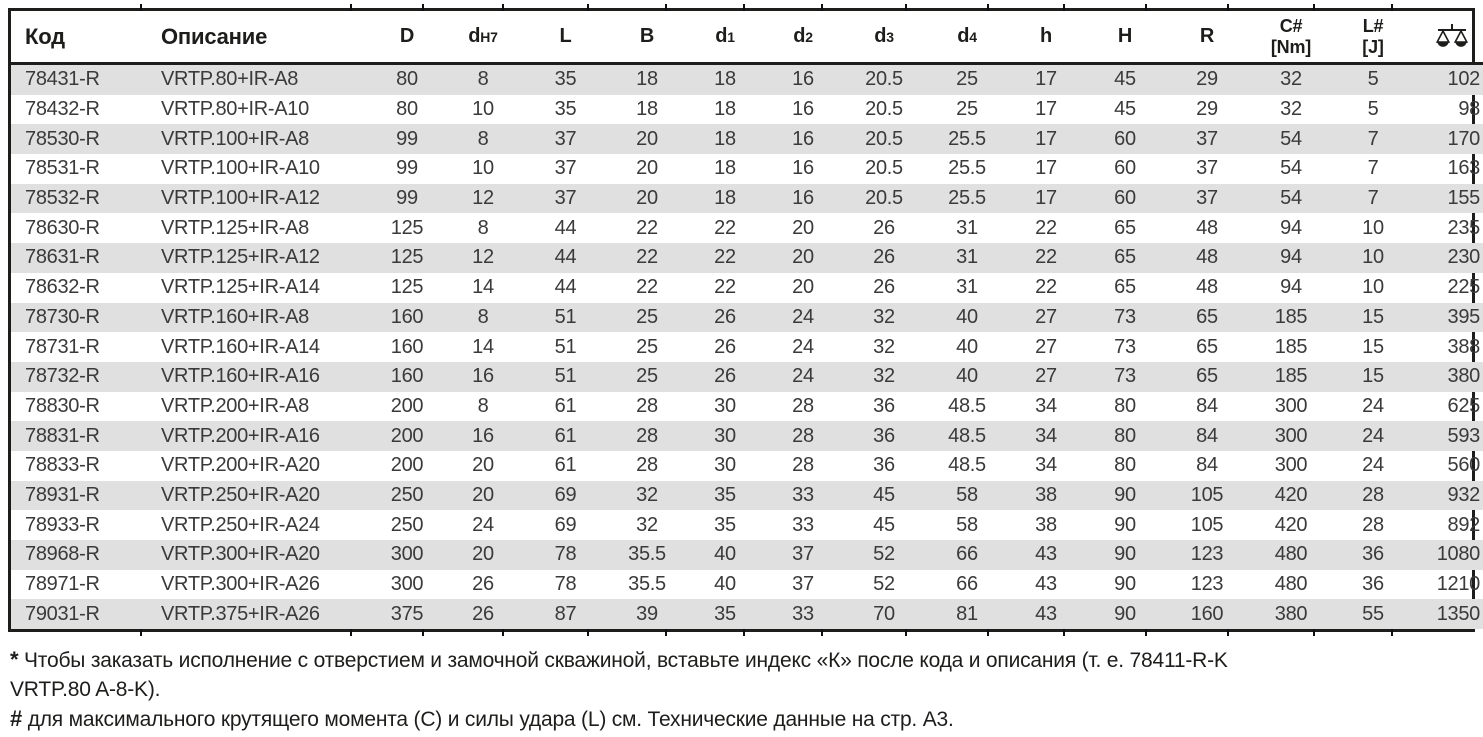 The height and width of the screenshot is (737, 1483). Describe the element at coordinates (1464, 346) in the screenshot. I see `cell-weight: 388` at that location.